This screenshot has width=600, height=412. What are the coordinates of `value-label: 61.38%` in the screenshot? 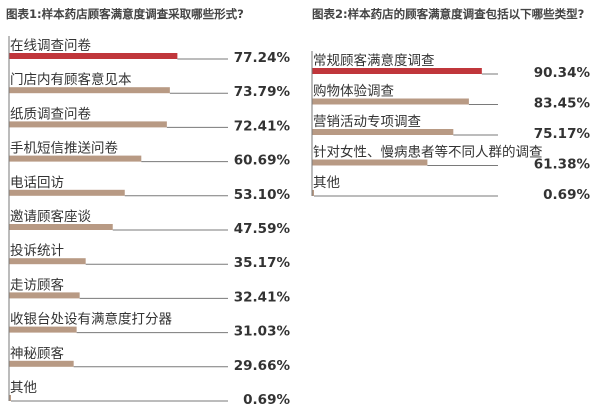 It's located at (562, 165).